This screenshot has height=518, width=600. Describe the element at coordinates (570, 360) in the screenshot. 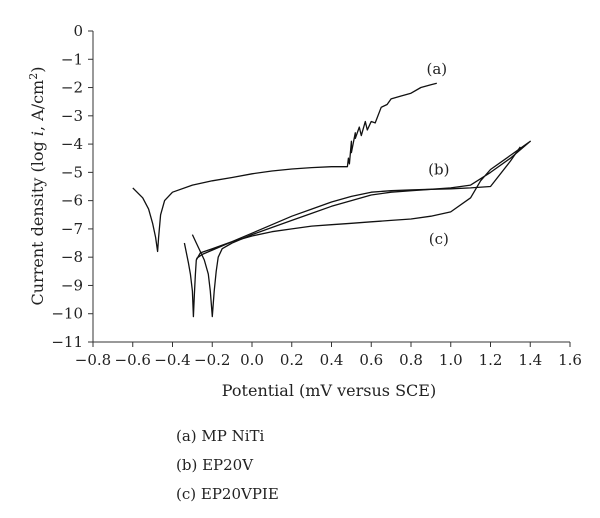

I see `x-tick-label: 1.6` at that location.